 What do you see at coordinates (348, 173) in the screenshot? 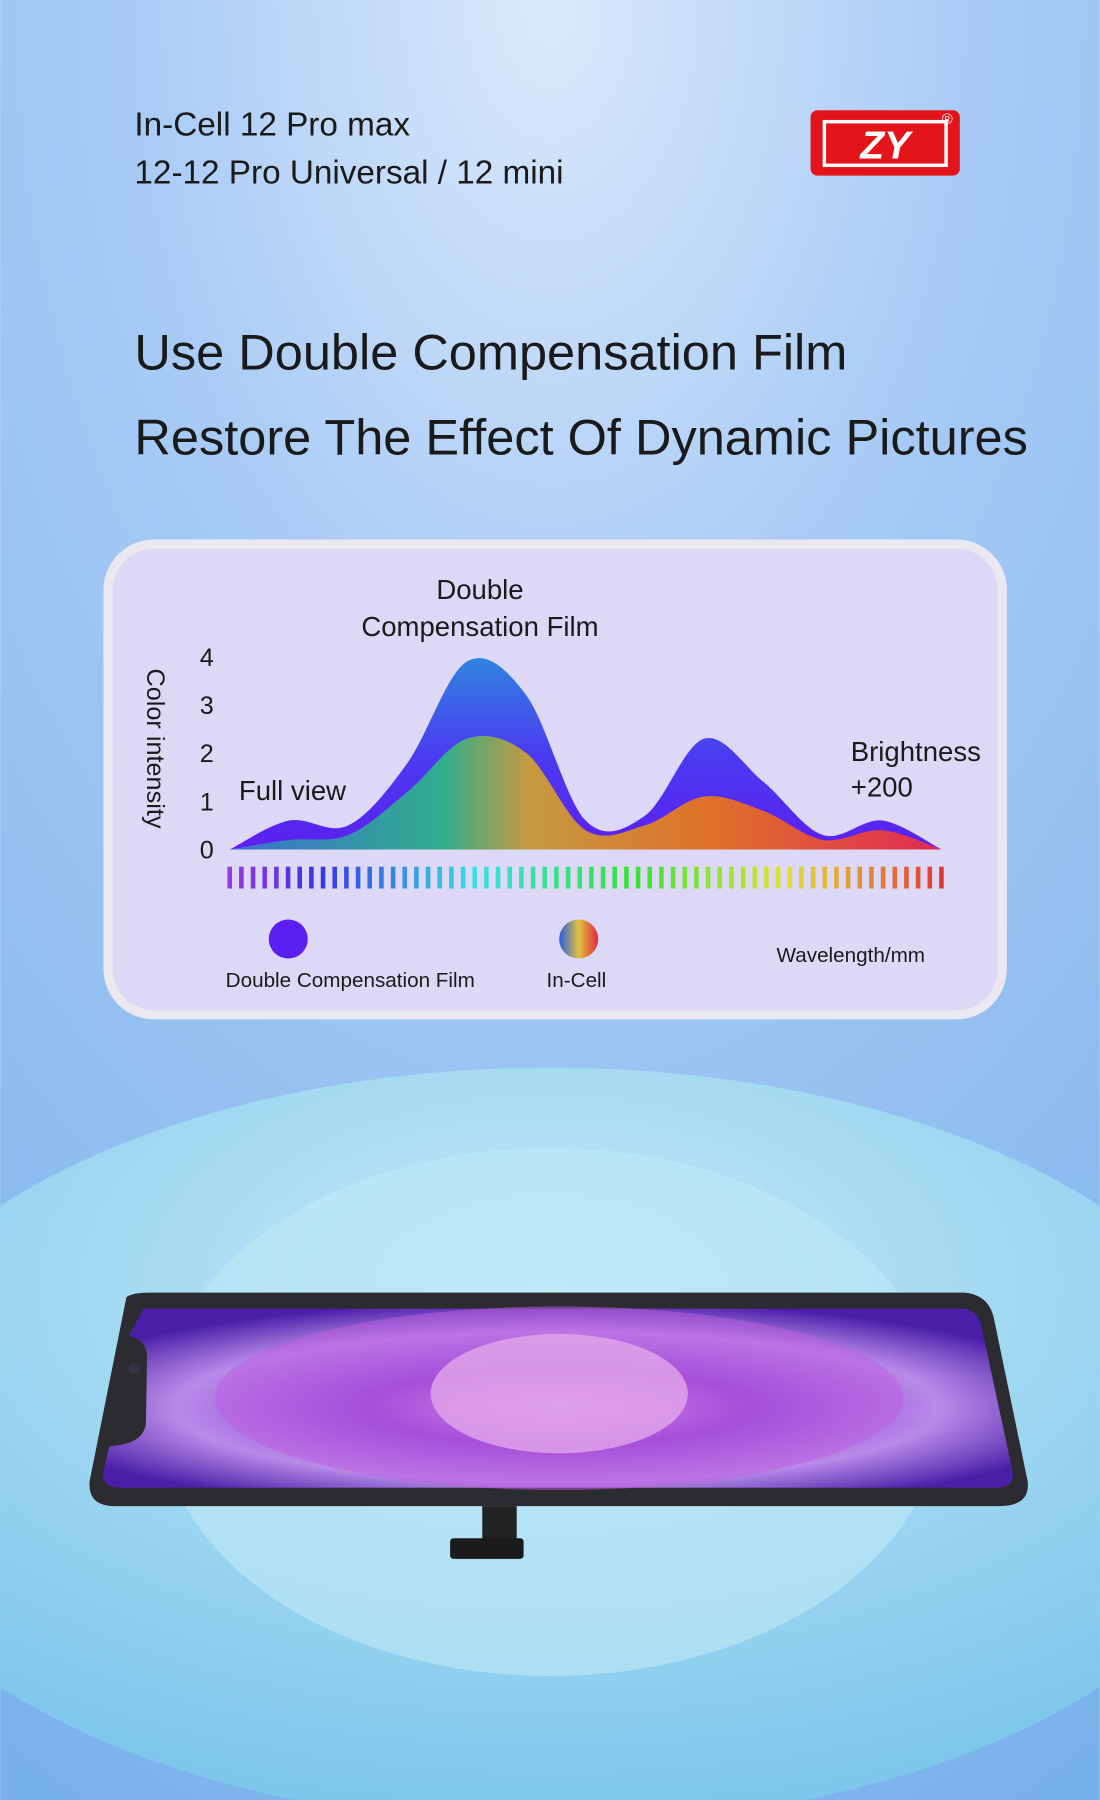
I see `header-line: 12-12 Pro Universal / 12 mini` at bounding box center [348, 173].